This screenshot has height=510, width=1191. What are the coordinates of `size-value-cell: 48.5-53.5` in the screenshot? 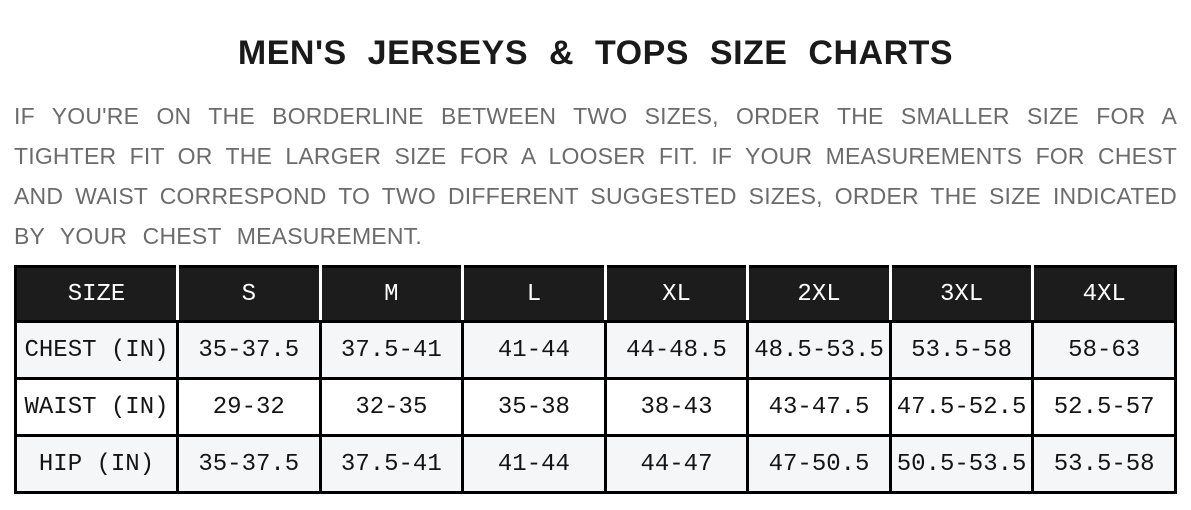 It's located at (819, 350).